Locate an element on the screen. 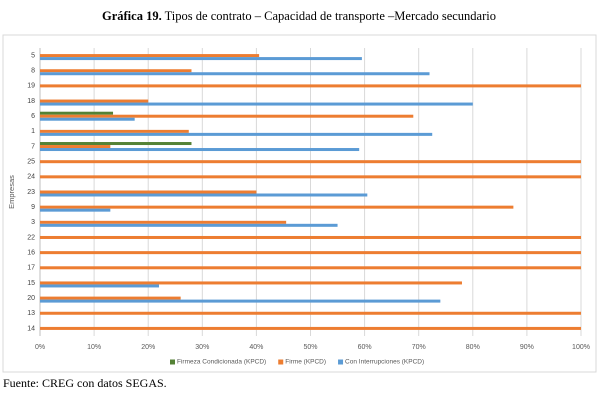  x-tick-label: 60% is located at coordinates (365, 347).